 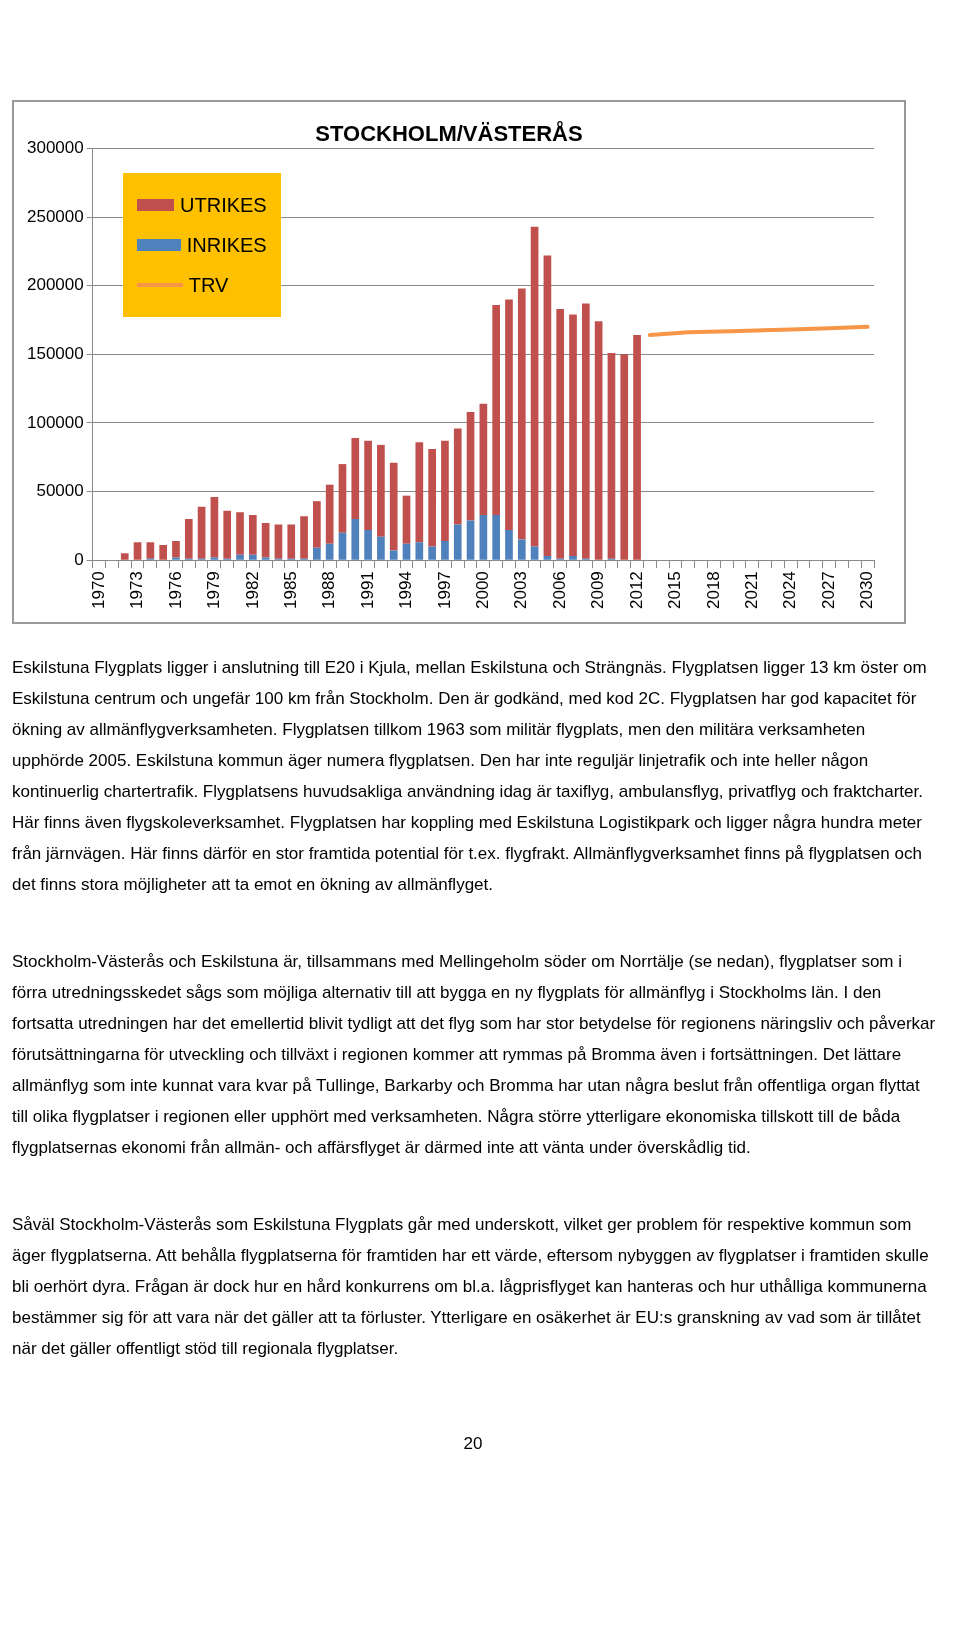 What do you see at coordinates (474, 1055) in the screenshot?
I see `text: Stockholm-Västerås och Eskilstuna är, tillsammans med Mellingeholm söder om Norrtälje (se nedan), flygplatser som i förra utredningsskedet sågs som möjliga alternativ till att bygga en ny flygplats för allmänflyg i Stockholms län. I den fortsatta utredningen har det emellertid blivit tydligt att det flyg som har stor betydelse för regionens näringsliv och påverkar förutsättningarna för utveckling och tillväxt i regionen kommer att rymmas på Bromma även i fortsättningen. Det lättare allmänflyg som inte kunnat vara kvar på Tullinge, Barkarby och Bromma har utan några beslut från offentliga organ flyttat till olika flygplatser i regionen eller upphört med verksamheten. Några större ytterligare ekonomiska tillskott till de båda flygplatsernas ekonomi från allmän- och affärsflyget är därmed inte att vänta under överskådlig tid.` at bounding box center [474, 1055].